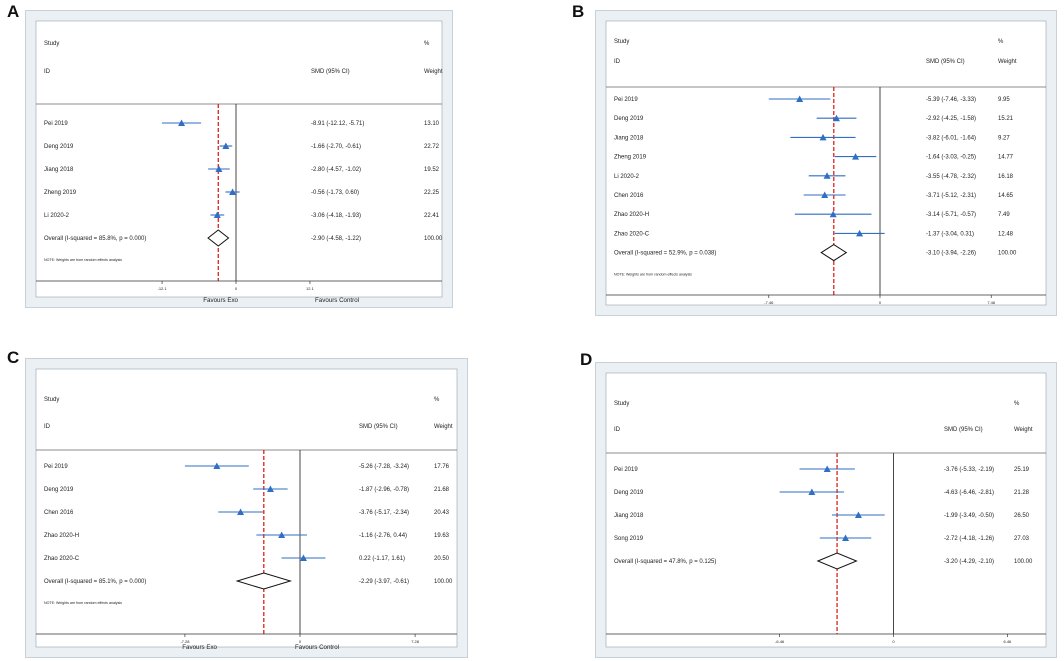  I want to click on x-tick-label: 7.28, so click(415, 641).